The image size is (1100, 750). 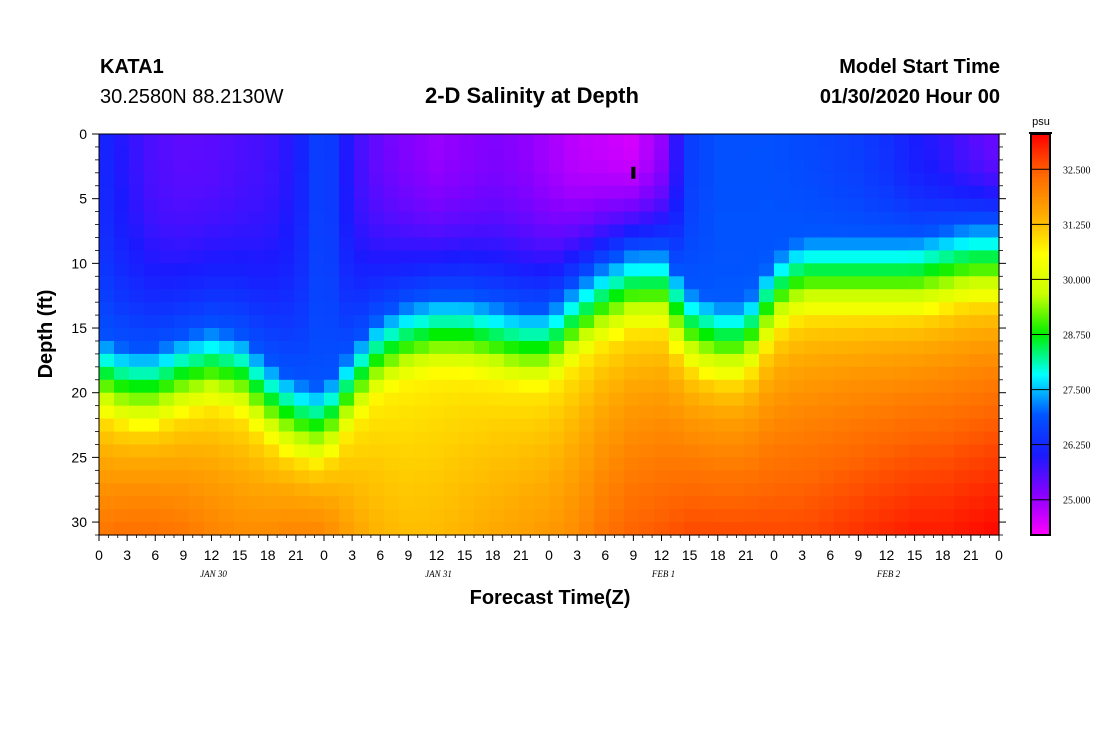 What do you see at coordinates (1077, 225) in the screenshot?
I see `colorbar-tick-label: 31.250` at bounding box center [1077, 225].